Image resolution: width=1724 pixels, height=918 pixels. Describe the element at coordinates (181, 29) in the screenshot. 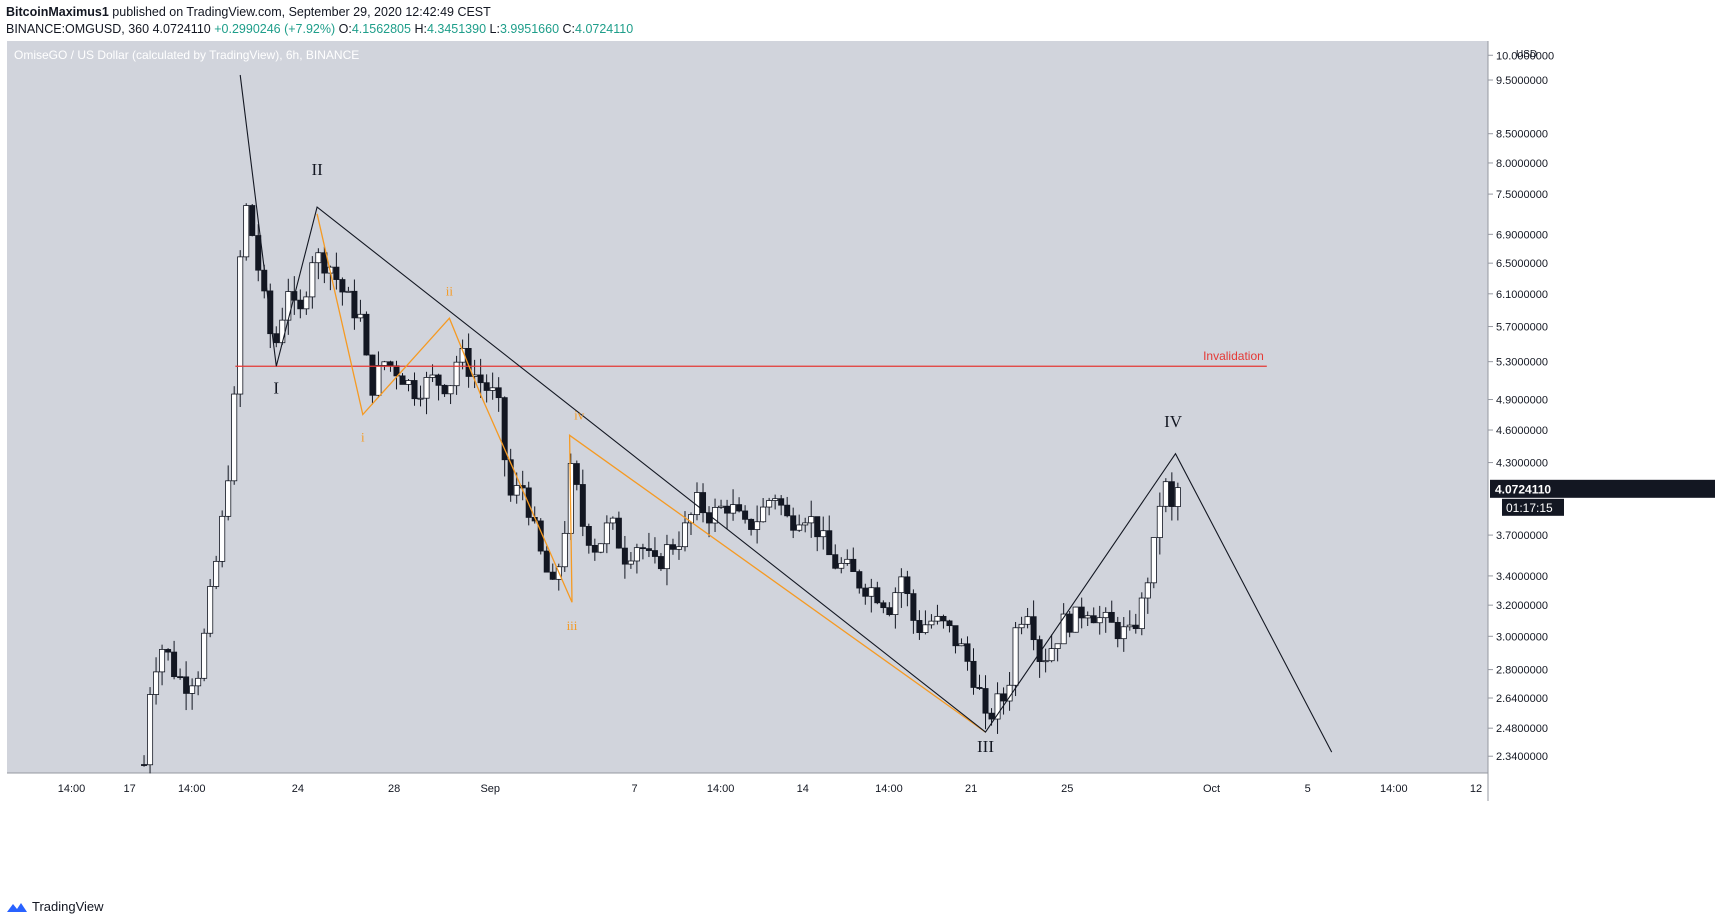

I see `last-price: 4.0724110` at that location.